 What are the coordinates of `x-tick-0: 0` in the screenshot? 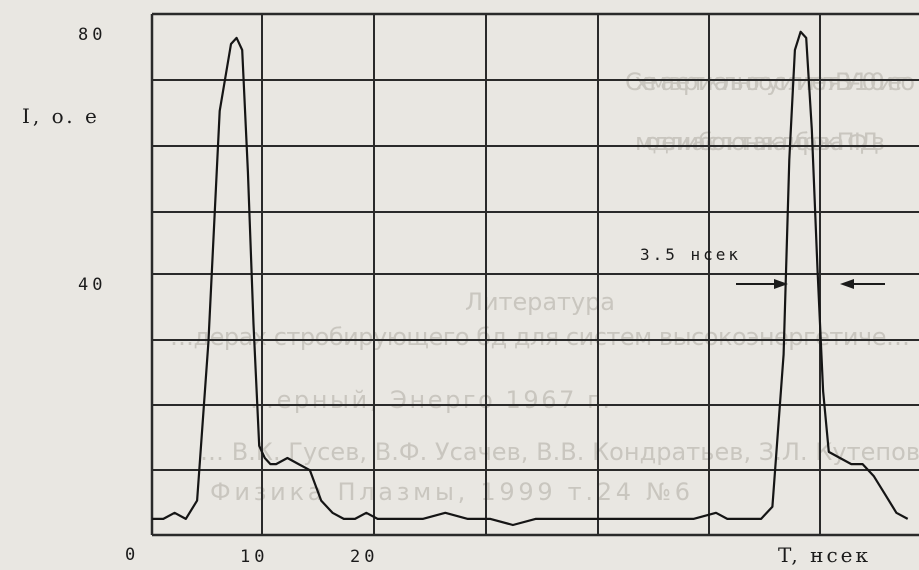 It's located at (132, 555).